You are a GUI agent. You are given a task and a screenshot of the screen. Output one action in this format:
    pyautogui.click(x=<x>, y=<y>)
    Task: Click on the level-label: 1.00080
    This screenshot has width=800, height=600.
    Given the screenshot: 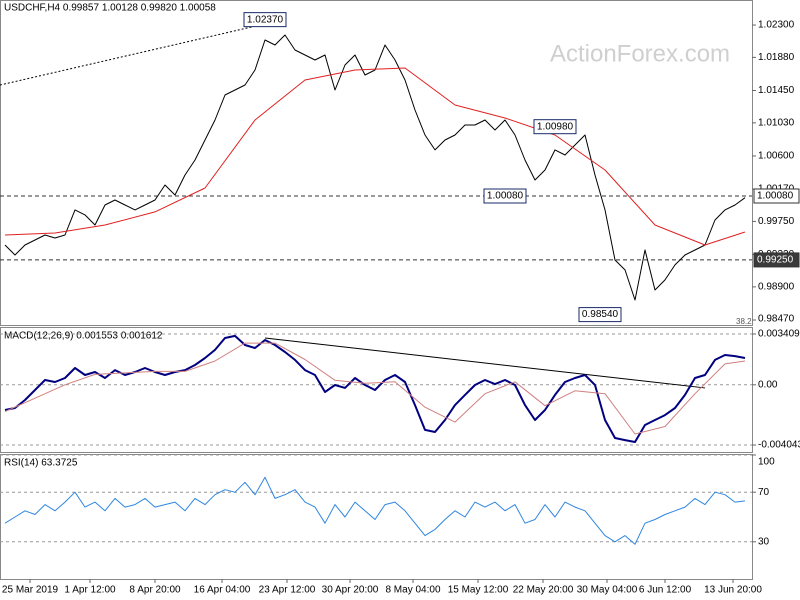 What is the action you would take?
    pyautogui.click(x=775, y=196)
    